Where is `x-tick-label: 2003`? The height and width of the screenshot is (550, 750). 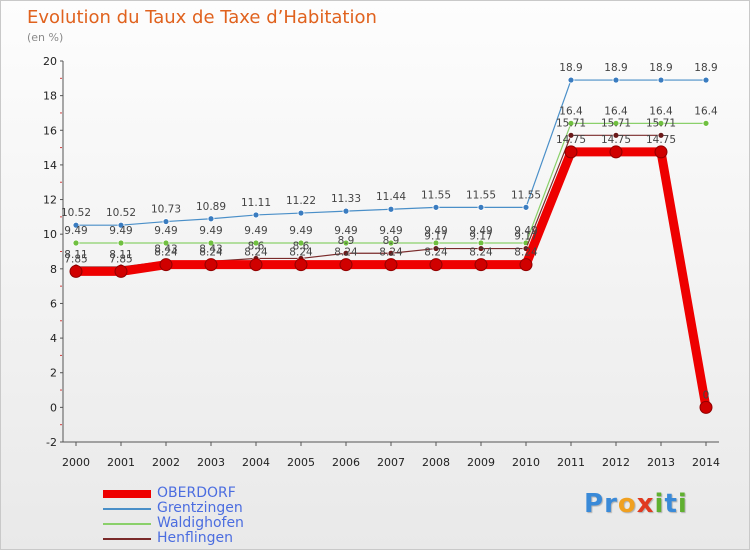 x-tick-label: 2003 is located at coordinates (211, 462).